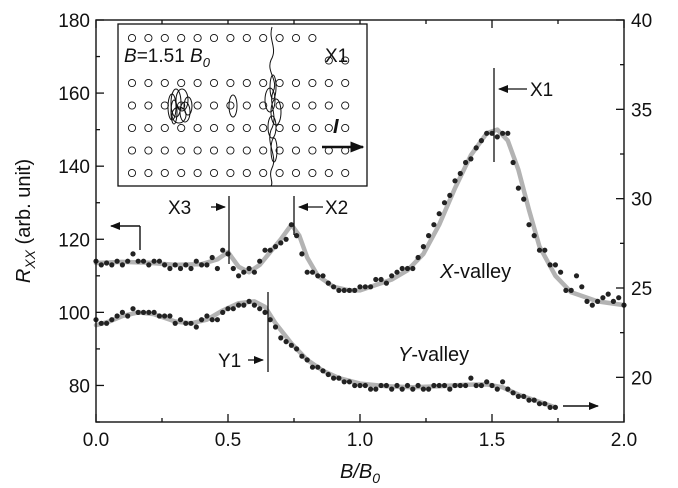 This screenshot has width=678, height=488. I want to click on x1-label: X1, so click(541, 90).